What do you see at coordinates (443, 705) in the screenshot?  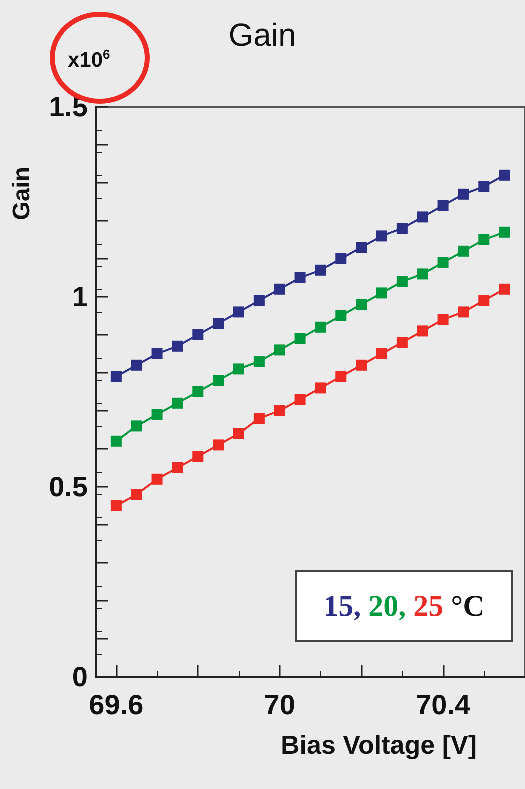 I see `x-tick-label: 70.4` at bounding box center [443, 705].